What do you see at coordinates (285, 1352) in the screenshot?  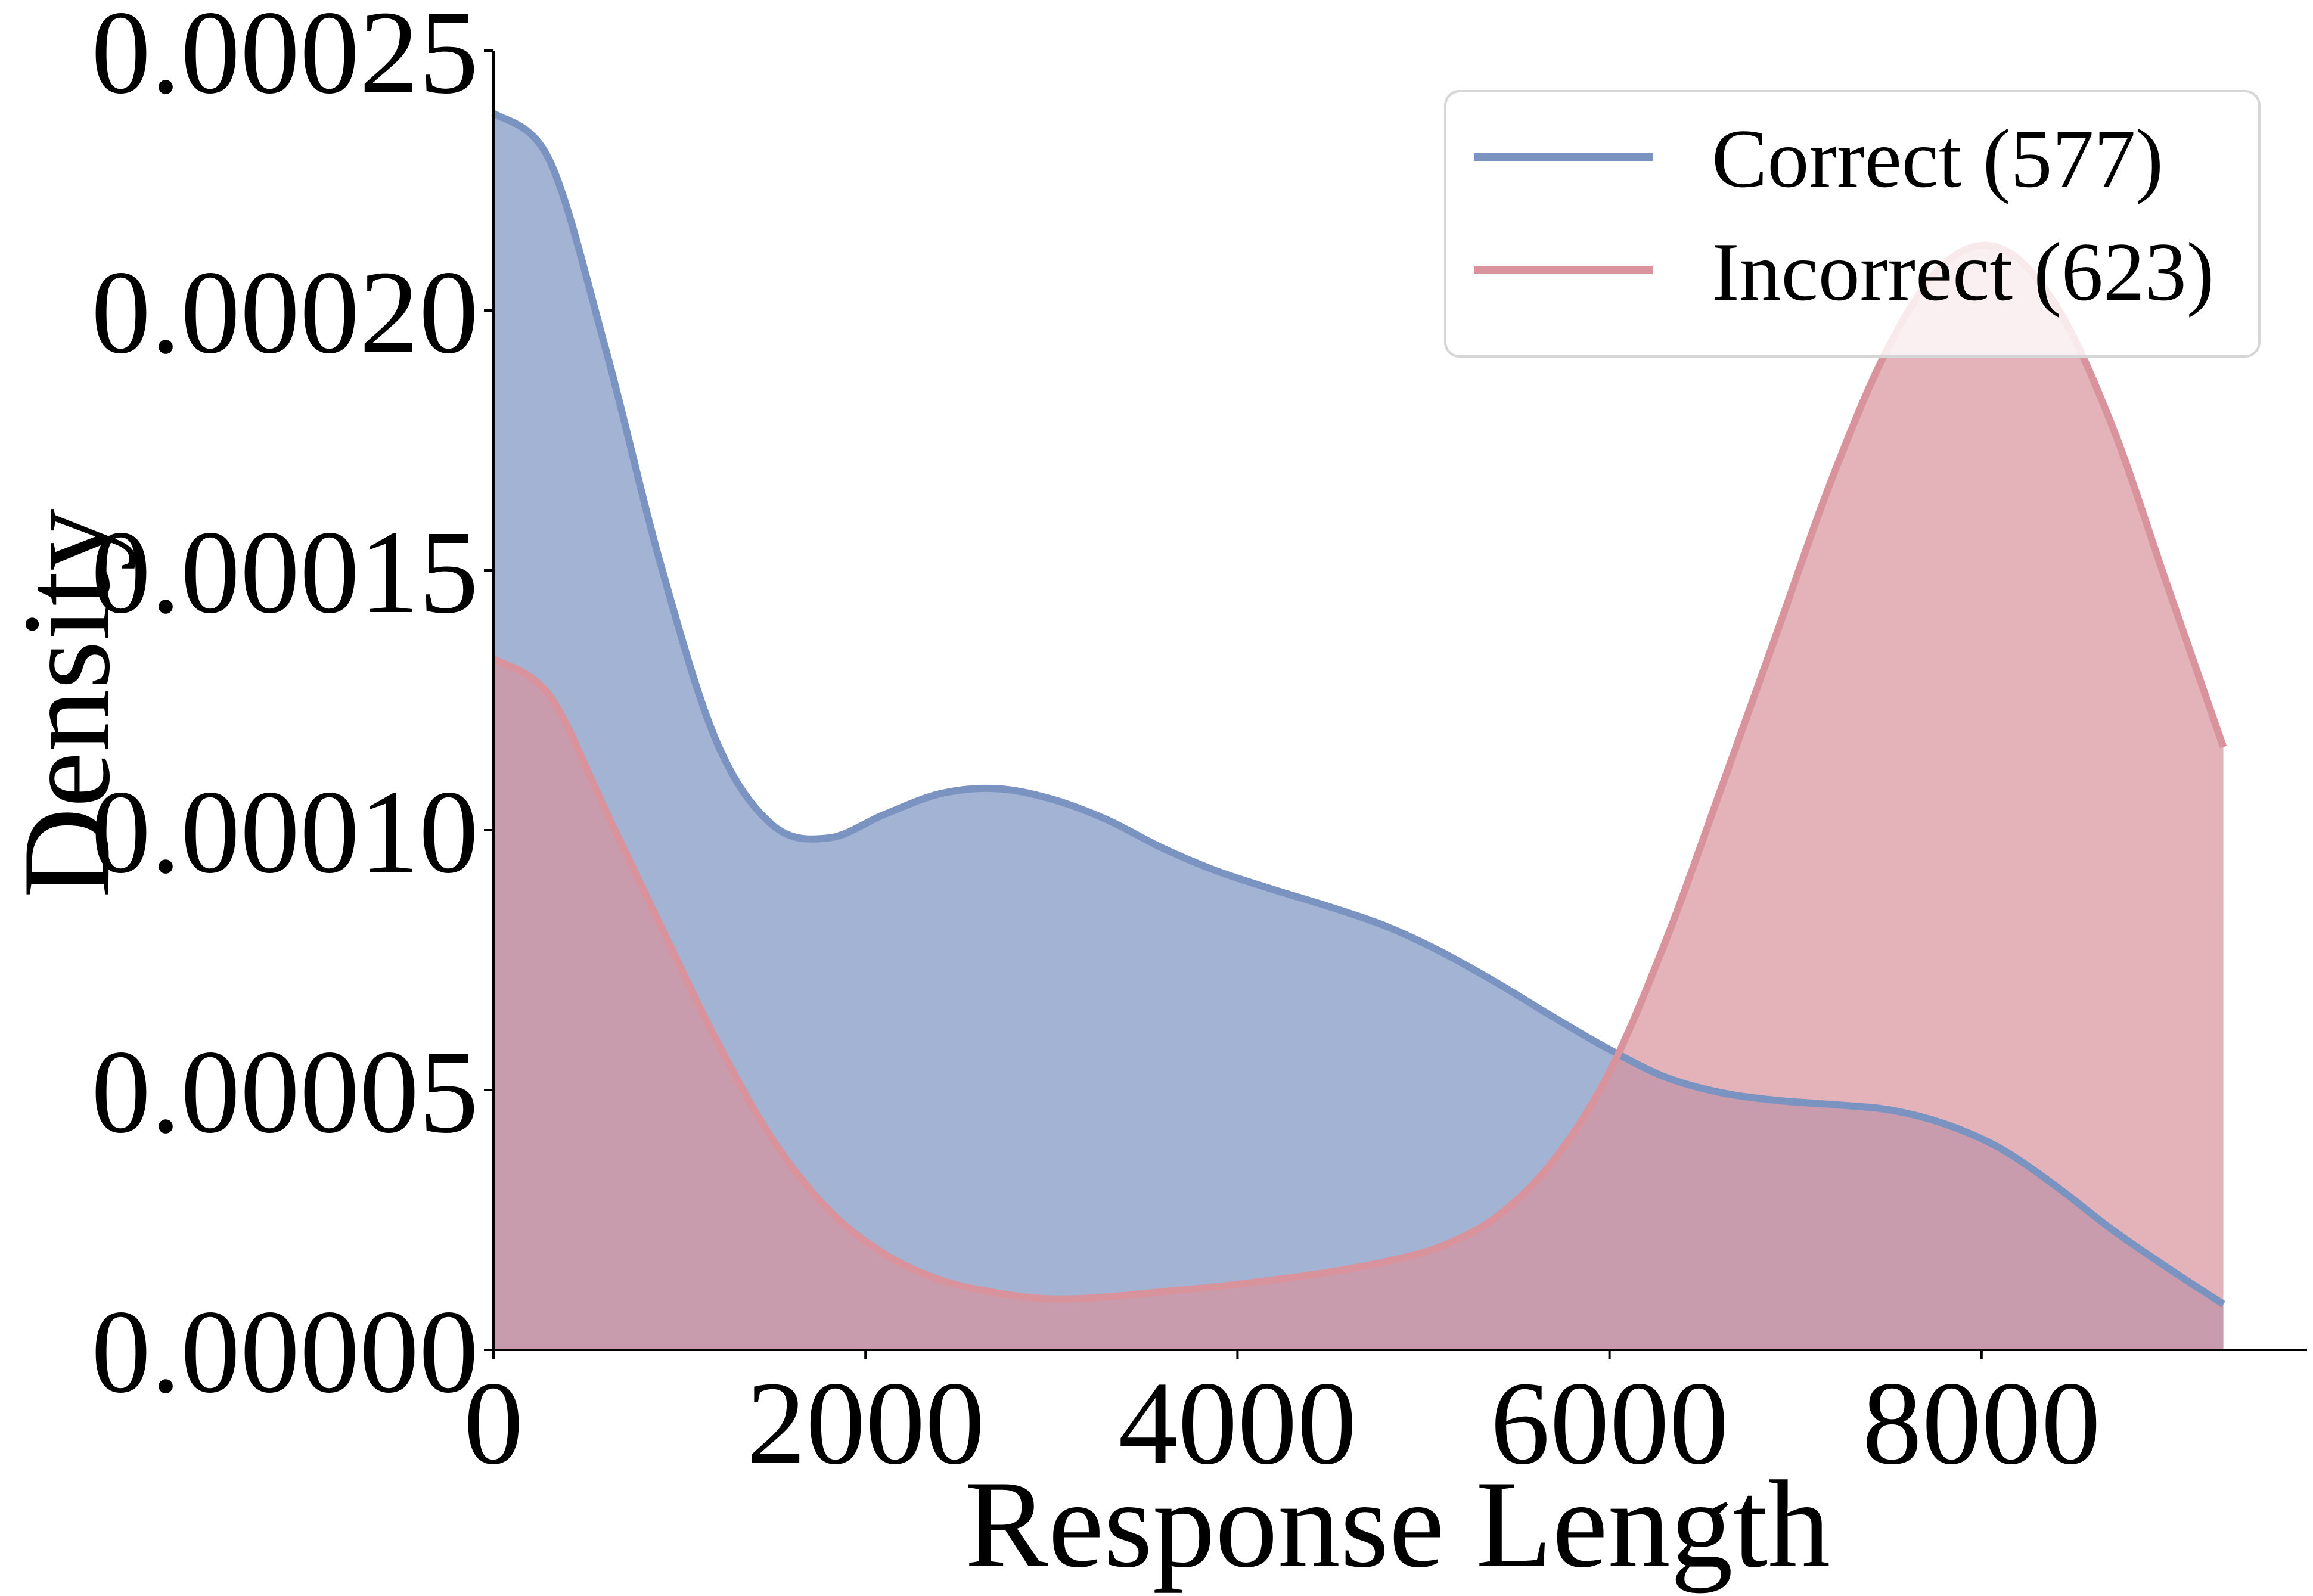 I see `y-tick-label: 0.00000` at bounding box center [285, 1352].